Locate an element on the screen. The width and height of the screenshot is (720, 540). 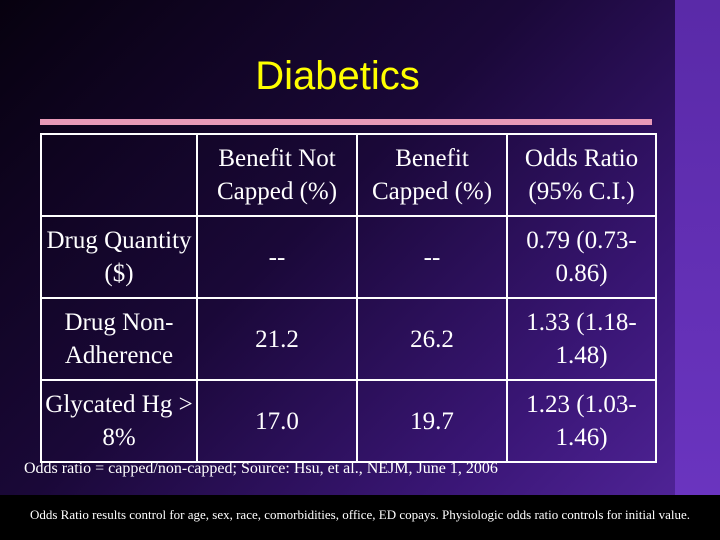
cell-capped: -- is located at coordinates (432, 257).